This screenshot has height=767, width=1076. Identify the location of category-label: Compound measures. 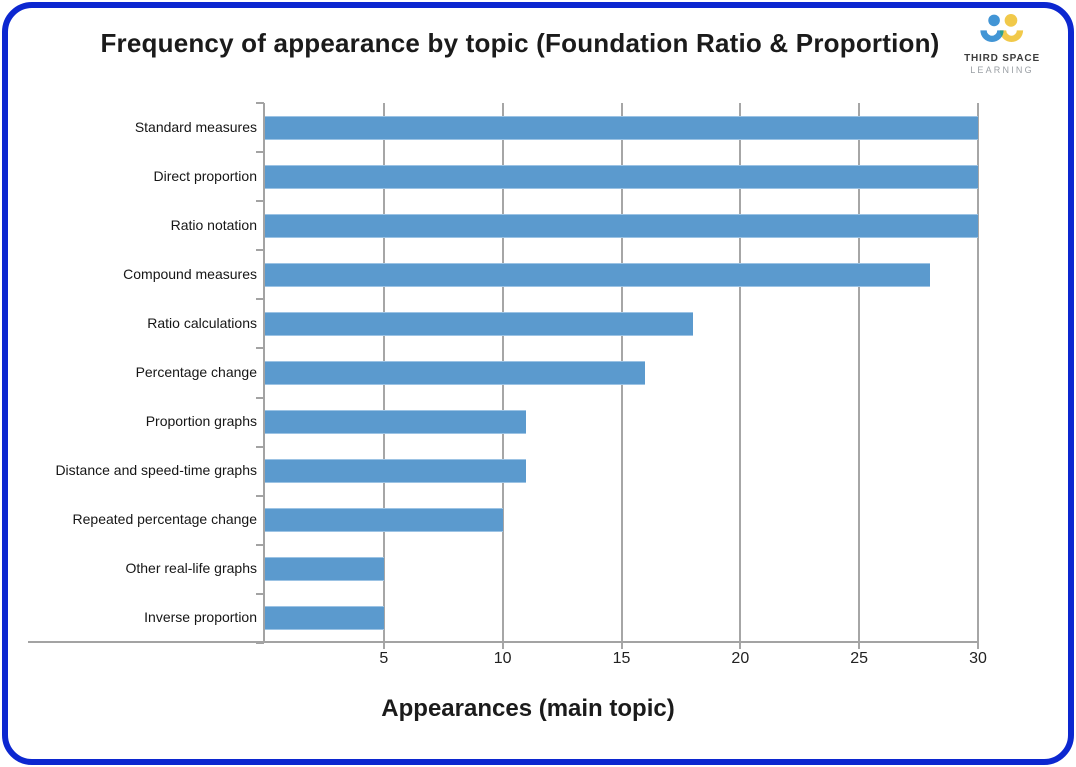
(190, 273).